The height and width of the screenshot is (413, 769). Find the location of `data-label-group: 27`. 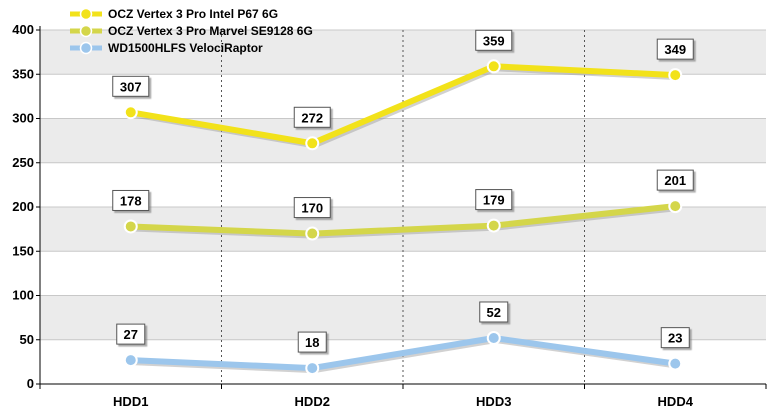

data-label-group: 27 is located at coordinates (131, 334).